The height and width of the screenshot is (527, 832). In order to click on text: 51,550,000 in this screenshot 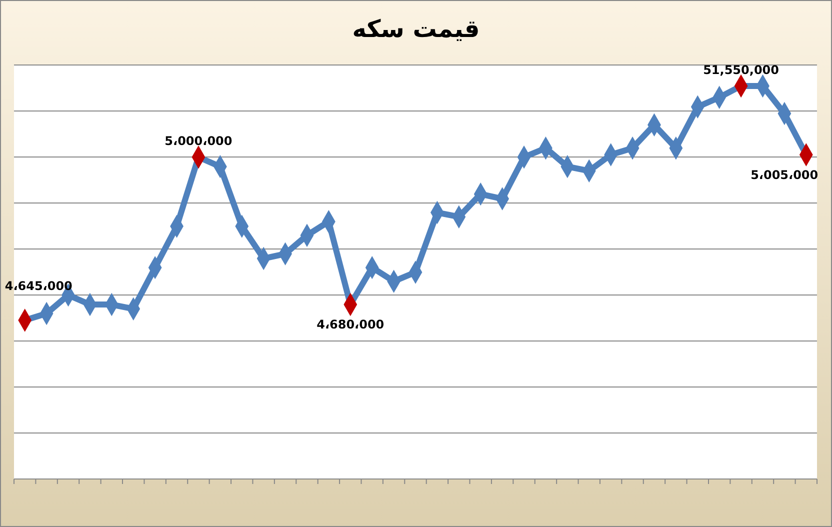, I will do `click(741, 70)`.